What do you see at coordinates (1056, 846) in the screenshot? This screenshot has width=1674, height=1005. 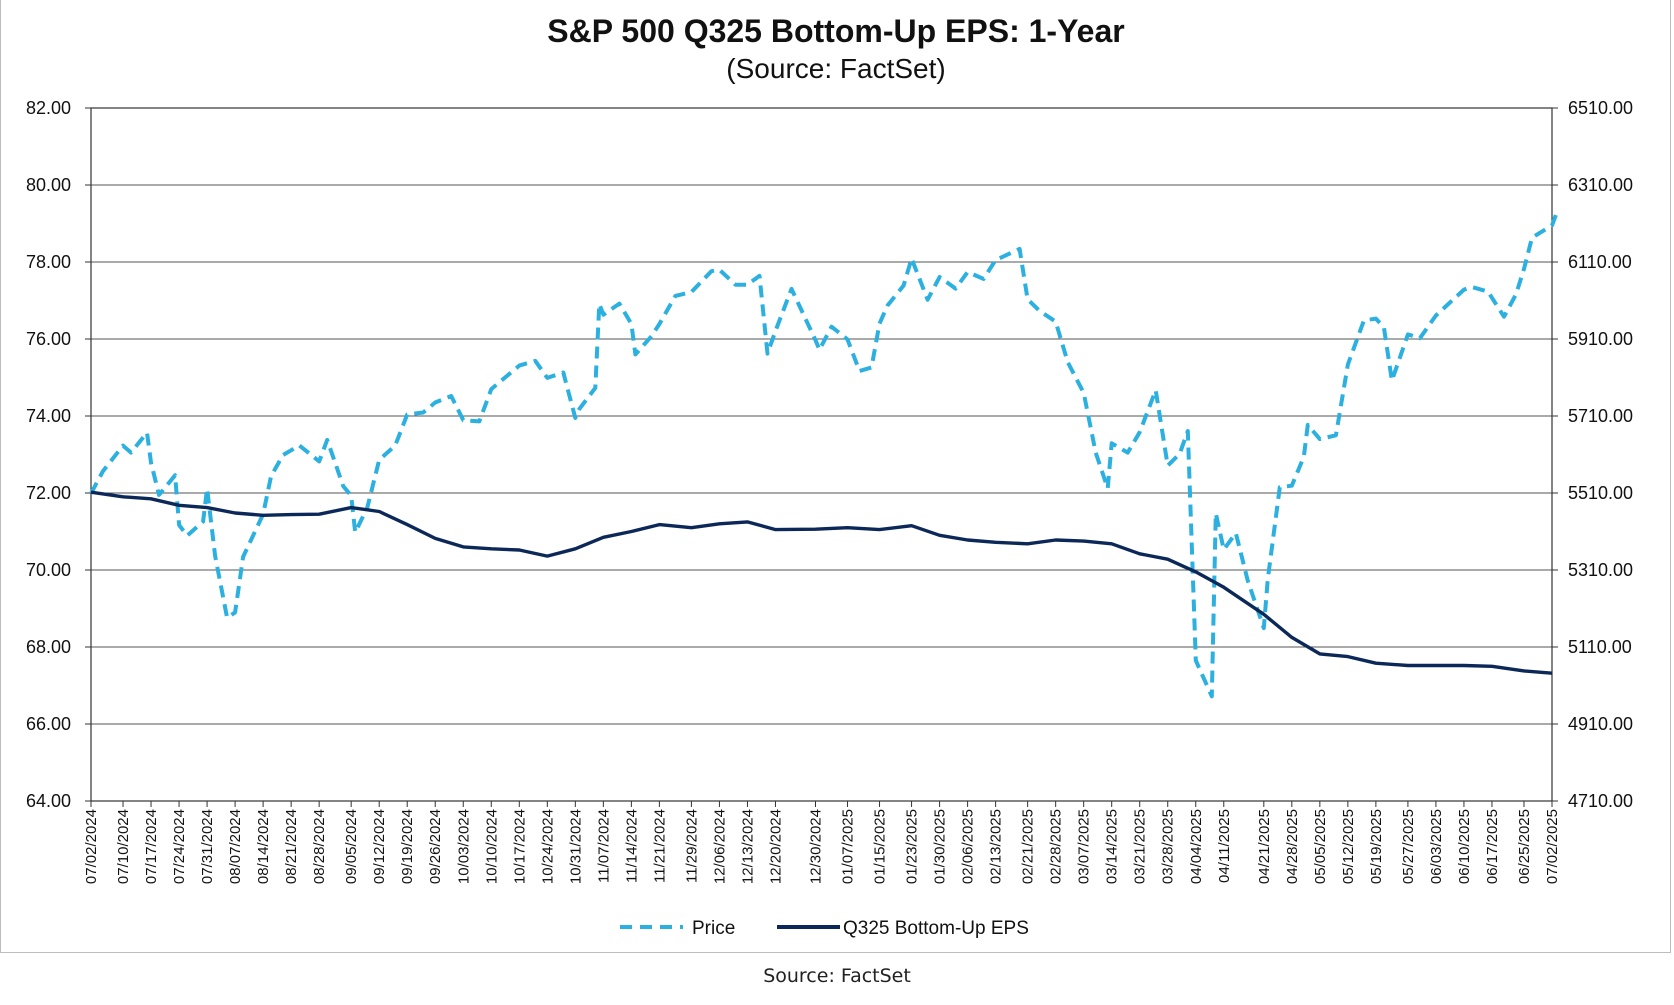 I see `x-tick-label: 02/28/2025` at bounding box center [1056, 846].